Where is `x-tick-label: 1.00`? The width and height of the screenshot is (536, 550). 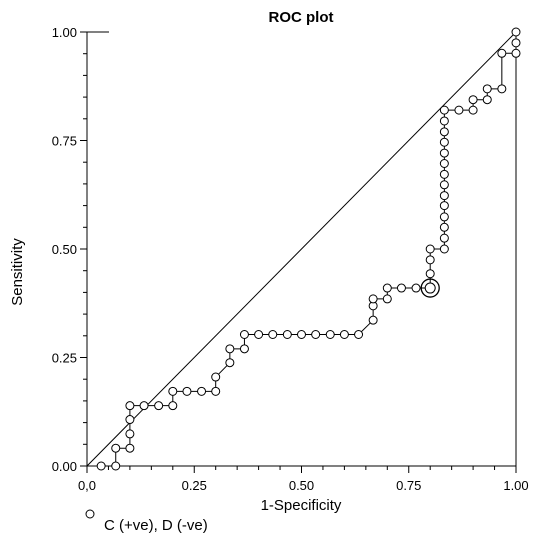
x-tick-label: 1.00 is located at coordinates (515, 485).